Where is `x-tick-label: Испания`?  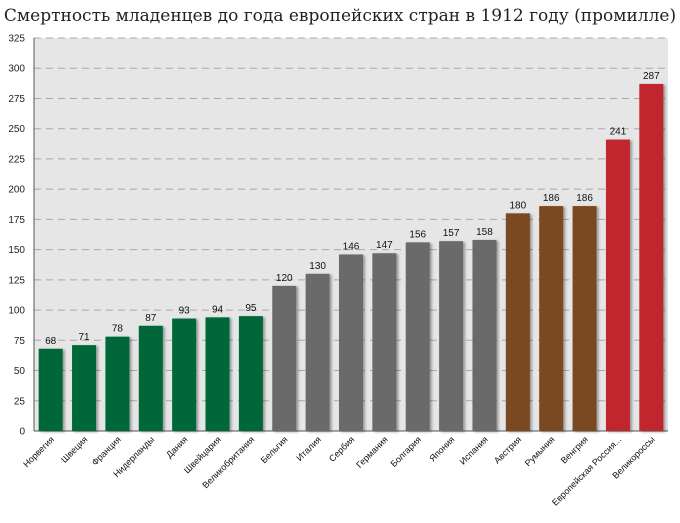 x-tick-label: Испания is located at coordinates (474, 450).